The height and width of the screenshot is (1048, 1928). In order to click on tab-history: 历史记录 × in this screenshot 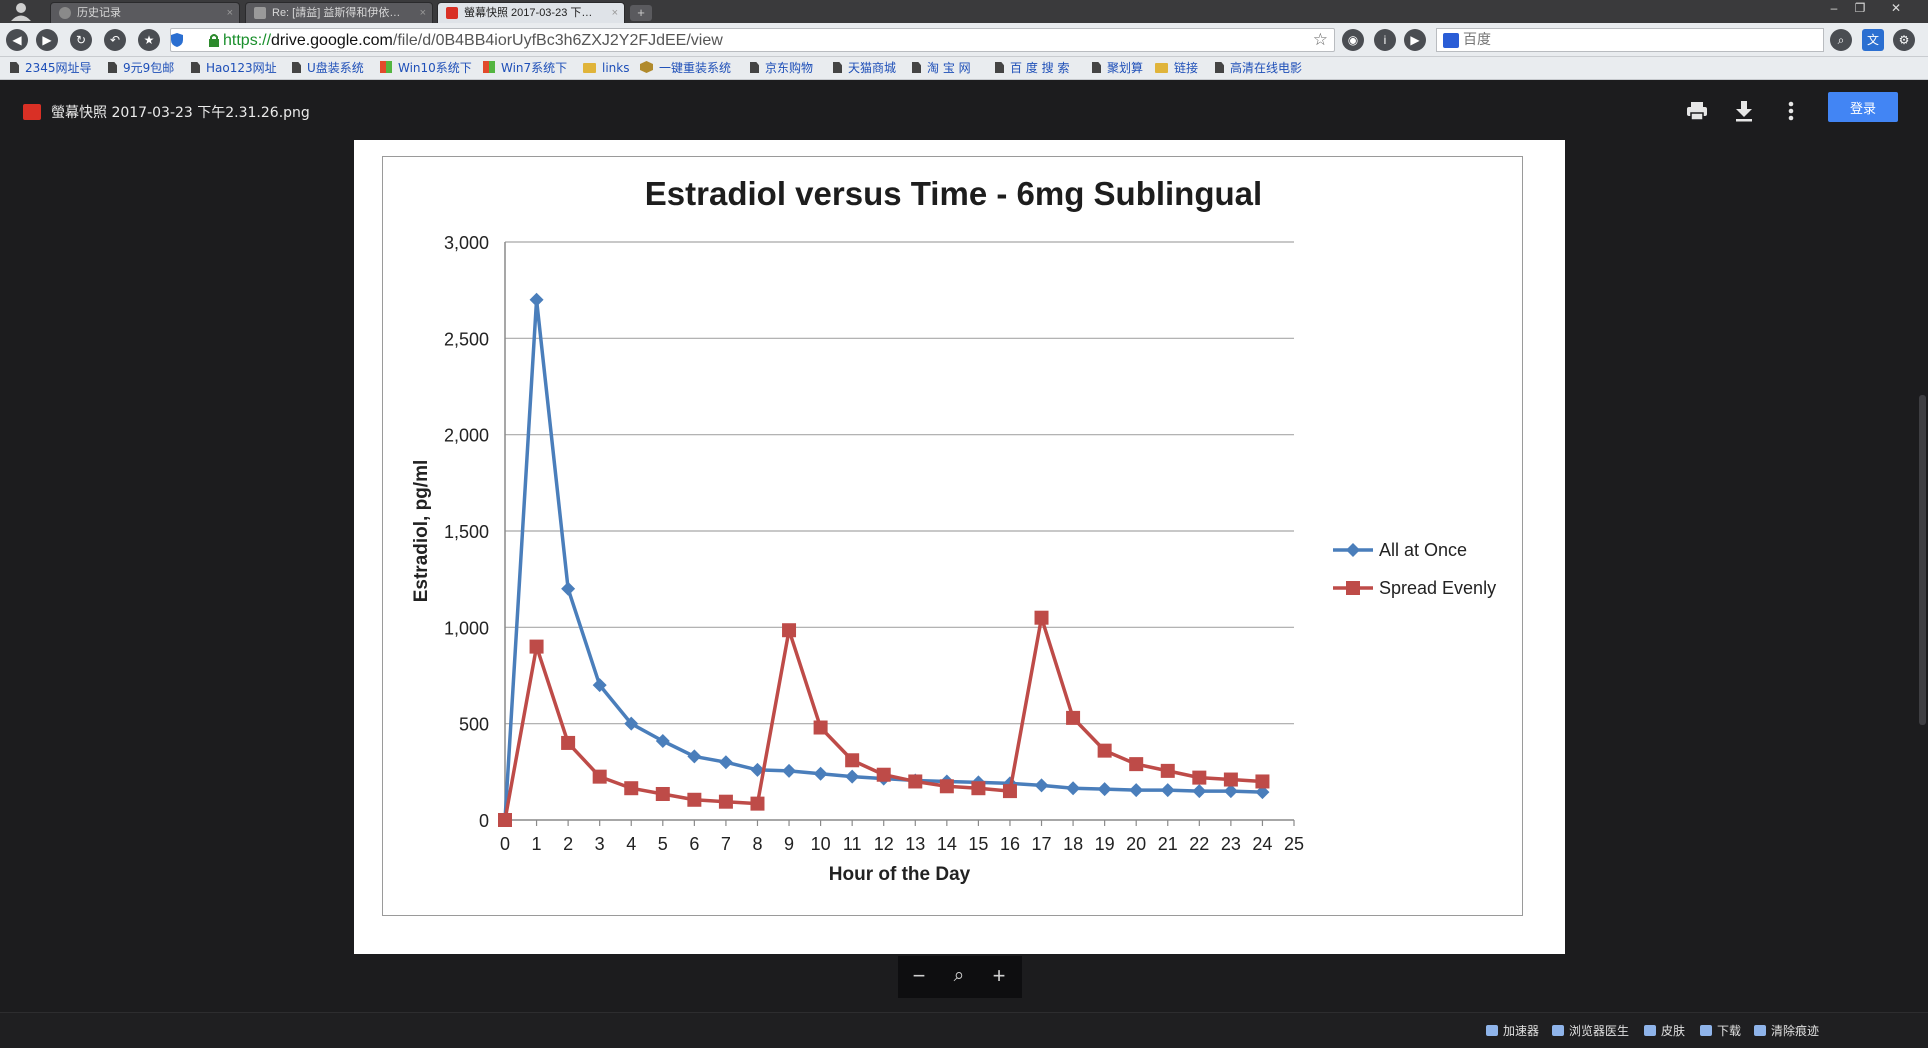, I will do `click(145, 12)`.